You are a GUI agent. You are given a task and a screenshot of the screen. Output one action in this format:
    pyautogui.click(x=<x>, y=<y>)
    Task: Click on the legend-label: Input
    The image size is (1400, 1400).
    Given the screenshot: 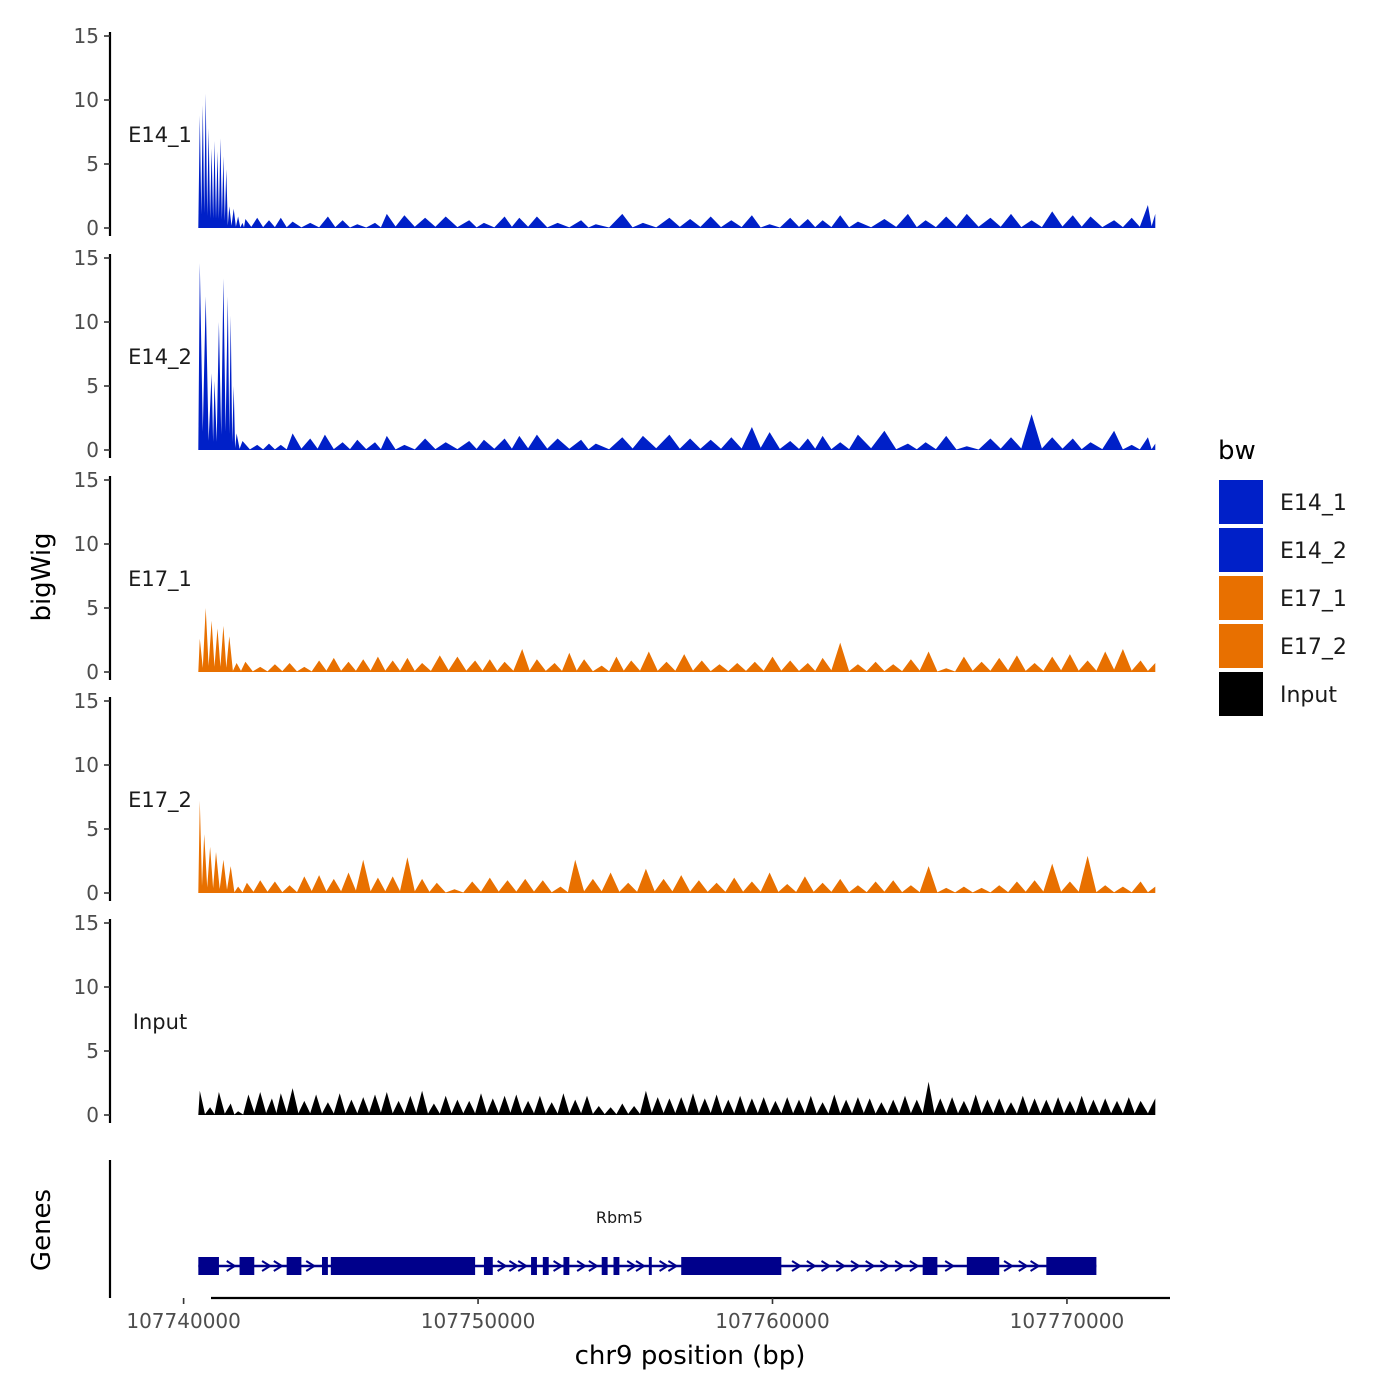 What is the action you would take?
    pyautogui.click(x=1308, y=695)
    